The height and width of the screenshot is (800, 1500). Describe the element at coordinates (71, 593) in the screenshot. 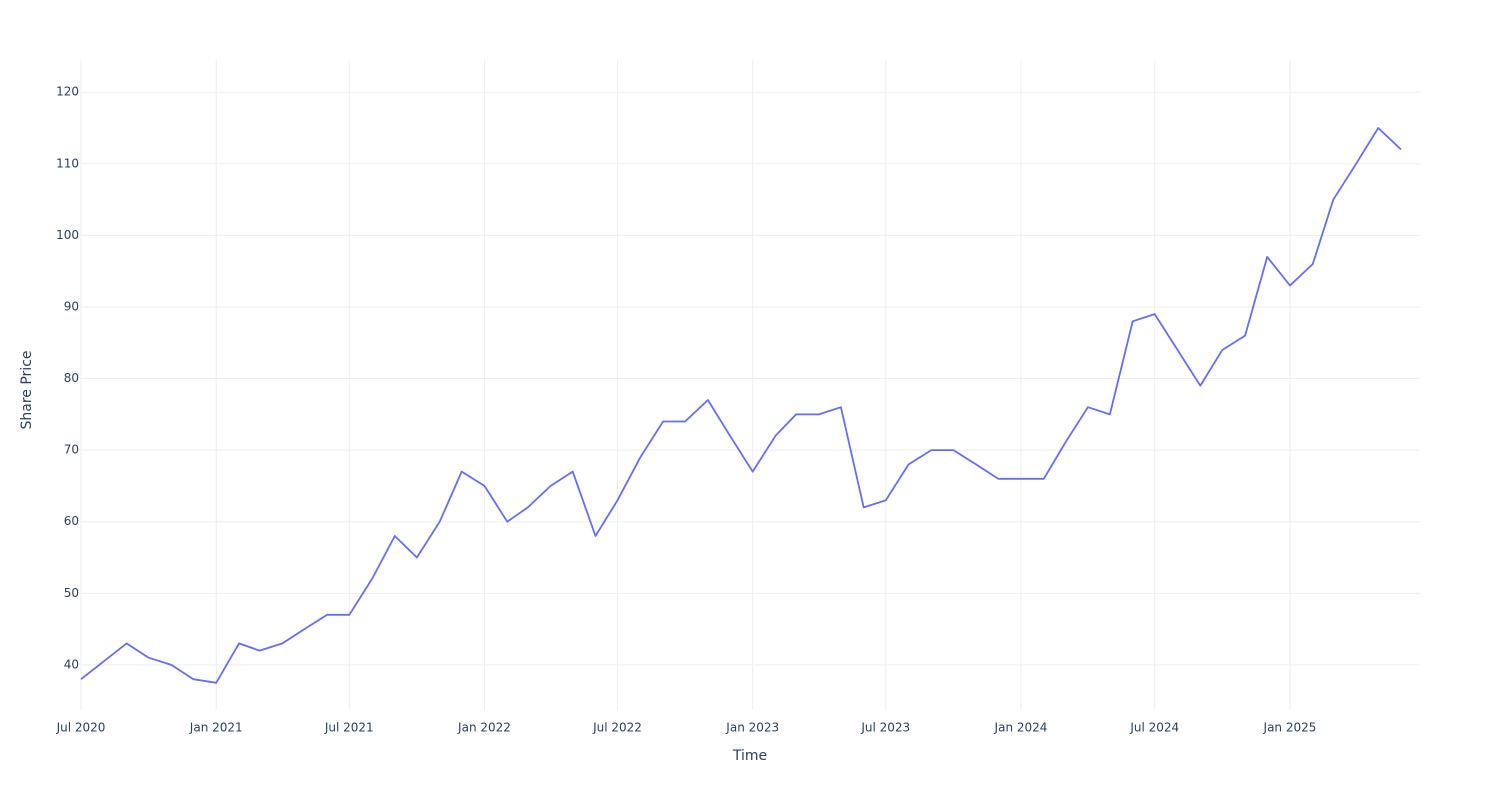

I see `y-tick-label: 50` at that location.